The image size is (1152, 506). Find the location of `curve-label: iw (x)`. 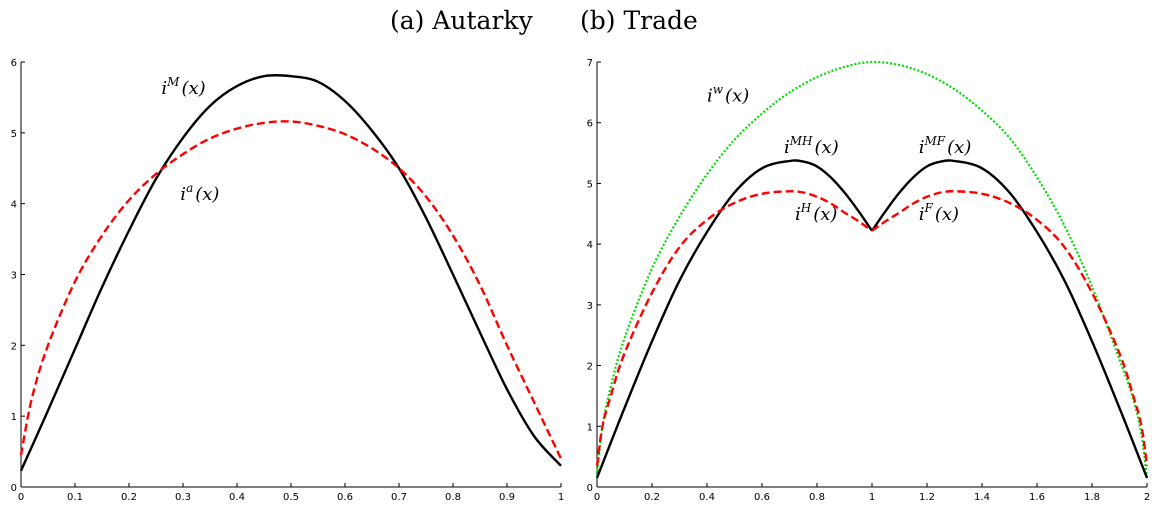

curve-label: iw (x) is located at coordinates (728, 94).